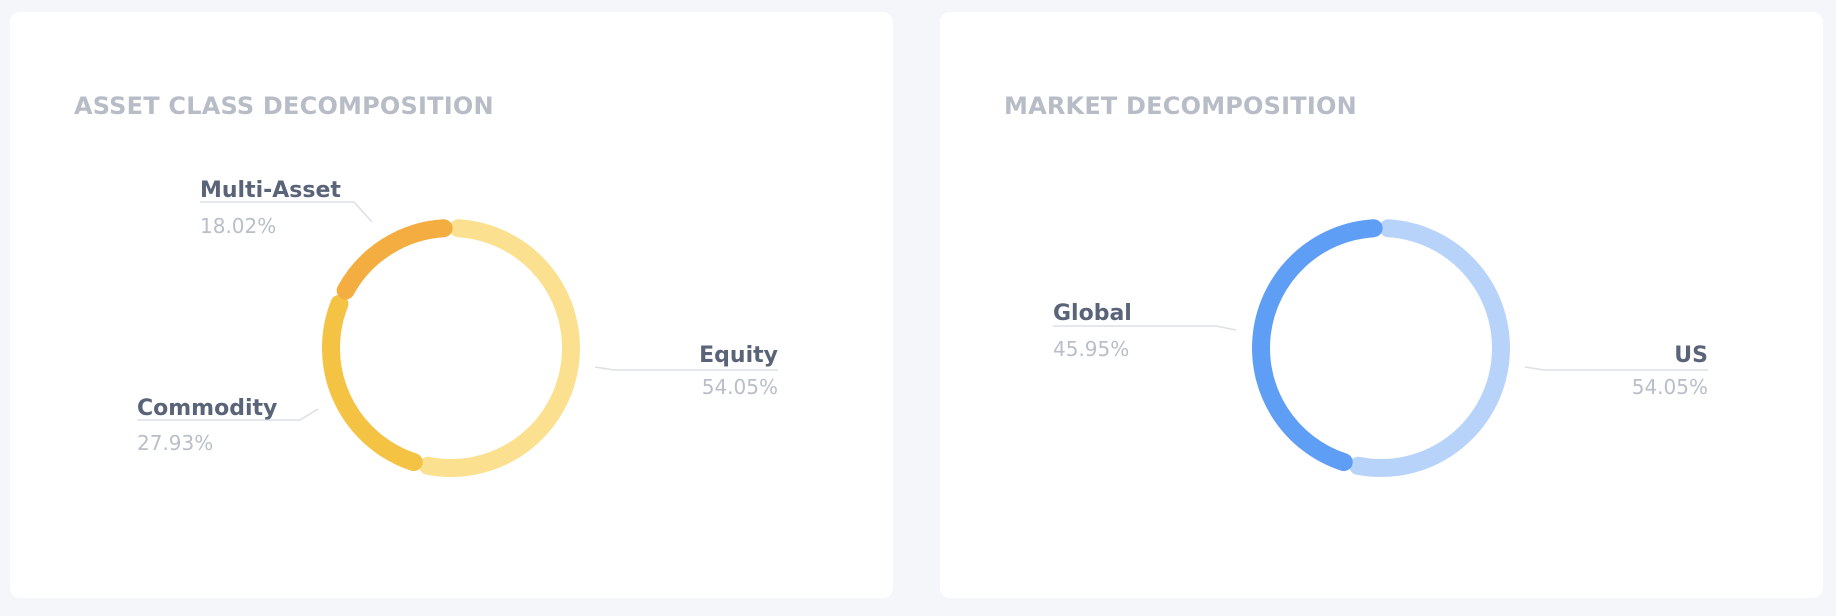 The image size is (1836, 616). What do you see at coordinates (686, 368) in the screenshot?
I see `leader-line-equity` at bounding box center [686, 368].